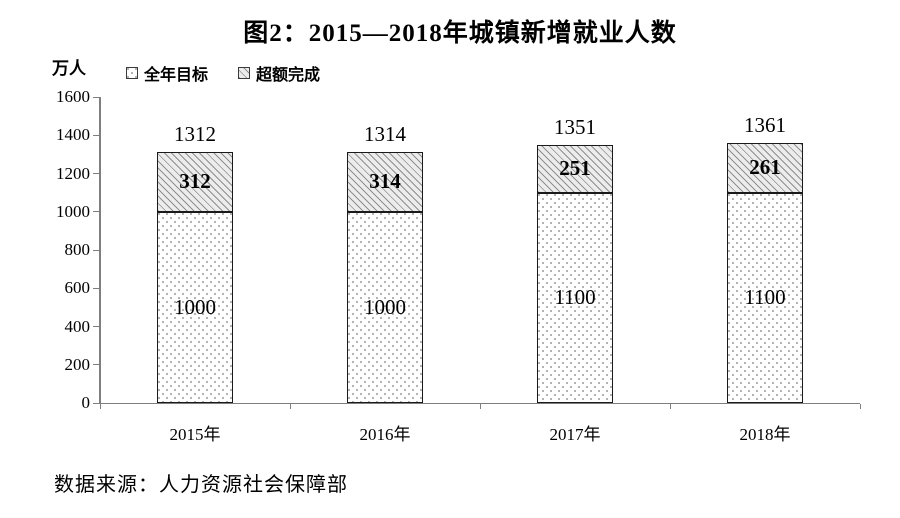  I want to click on legend-label-exceeded: 超额完成, so click(288, 75).